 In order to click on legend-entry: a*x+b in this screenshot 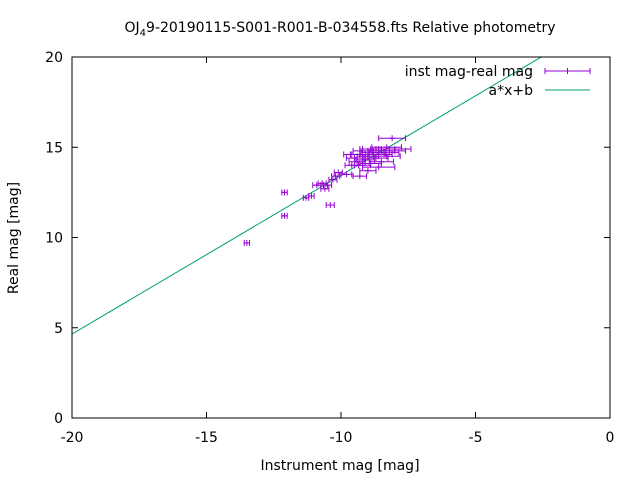, I will do `click(539, 91)`.